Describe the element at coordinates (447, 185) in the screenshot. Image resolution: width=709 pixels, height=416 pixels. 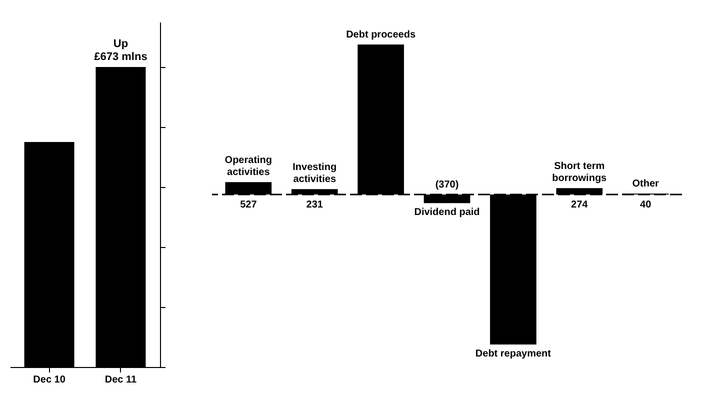
I see `data-label: (370)` at that location.